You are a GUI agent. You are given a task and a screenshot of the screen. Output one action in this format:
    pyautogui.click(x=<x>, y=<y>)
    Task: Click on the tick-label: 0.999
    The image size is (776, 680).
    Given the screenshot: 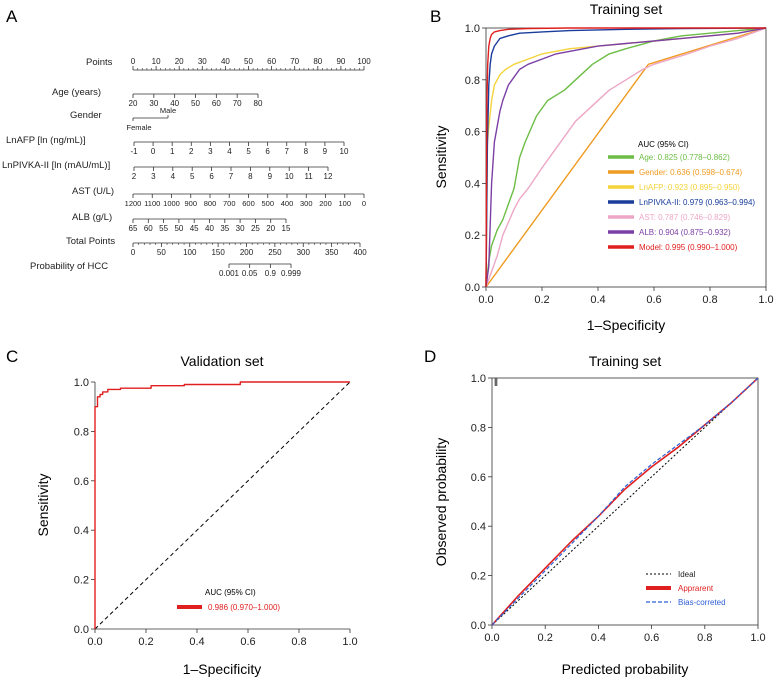 What is the action you would take?
    pyautogui.click(x=291, y=273)
    